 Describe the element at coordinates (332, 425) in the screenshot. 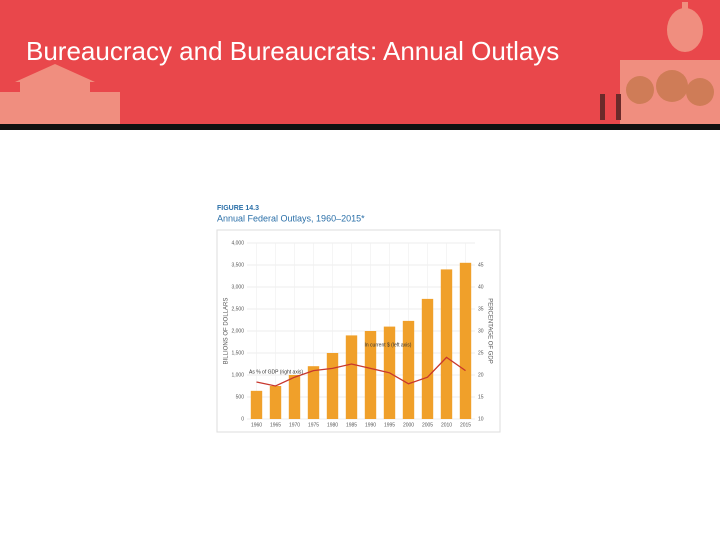

I see `x-tick-label: 1980` at that location.